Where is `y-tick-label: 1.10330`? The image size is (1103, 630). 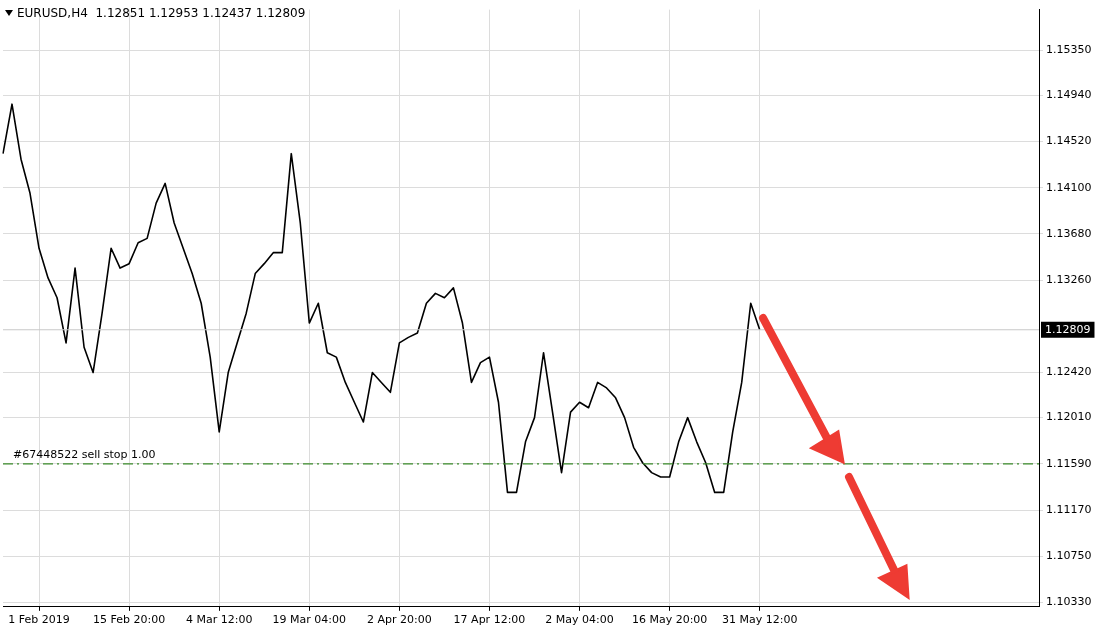 y-tick-label: 1.10330 is located at coordinates (1069, 602).